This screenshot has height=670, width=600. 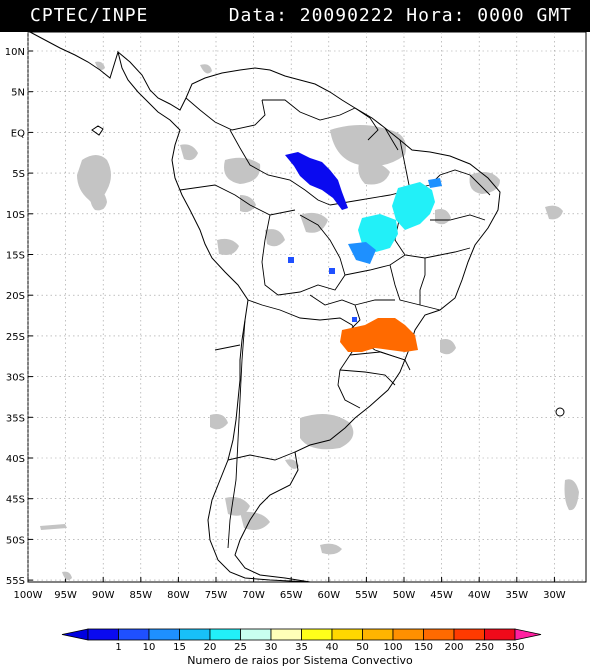 I want to click on header-date-time: Data: 20090222 Hora: 0000 GMT, so click(x=400, y=15).